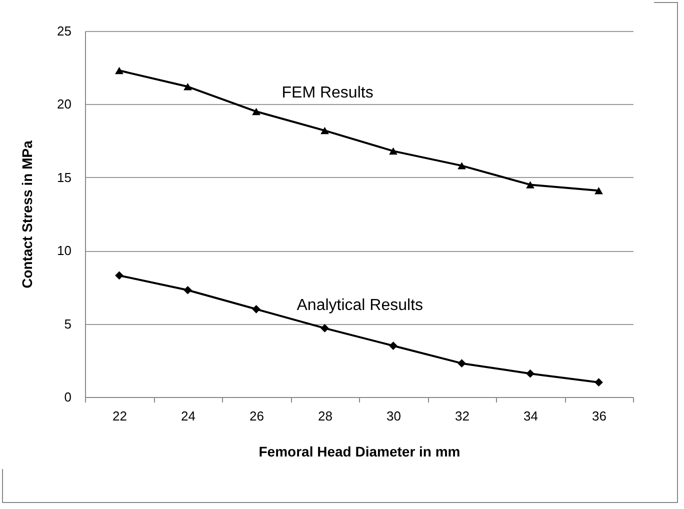 The width and height of the screenshot is (684, 509). I want to click on x-tick-label: 24, so click(188, 416).